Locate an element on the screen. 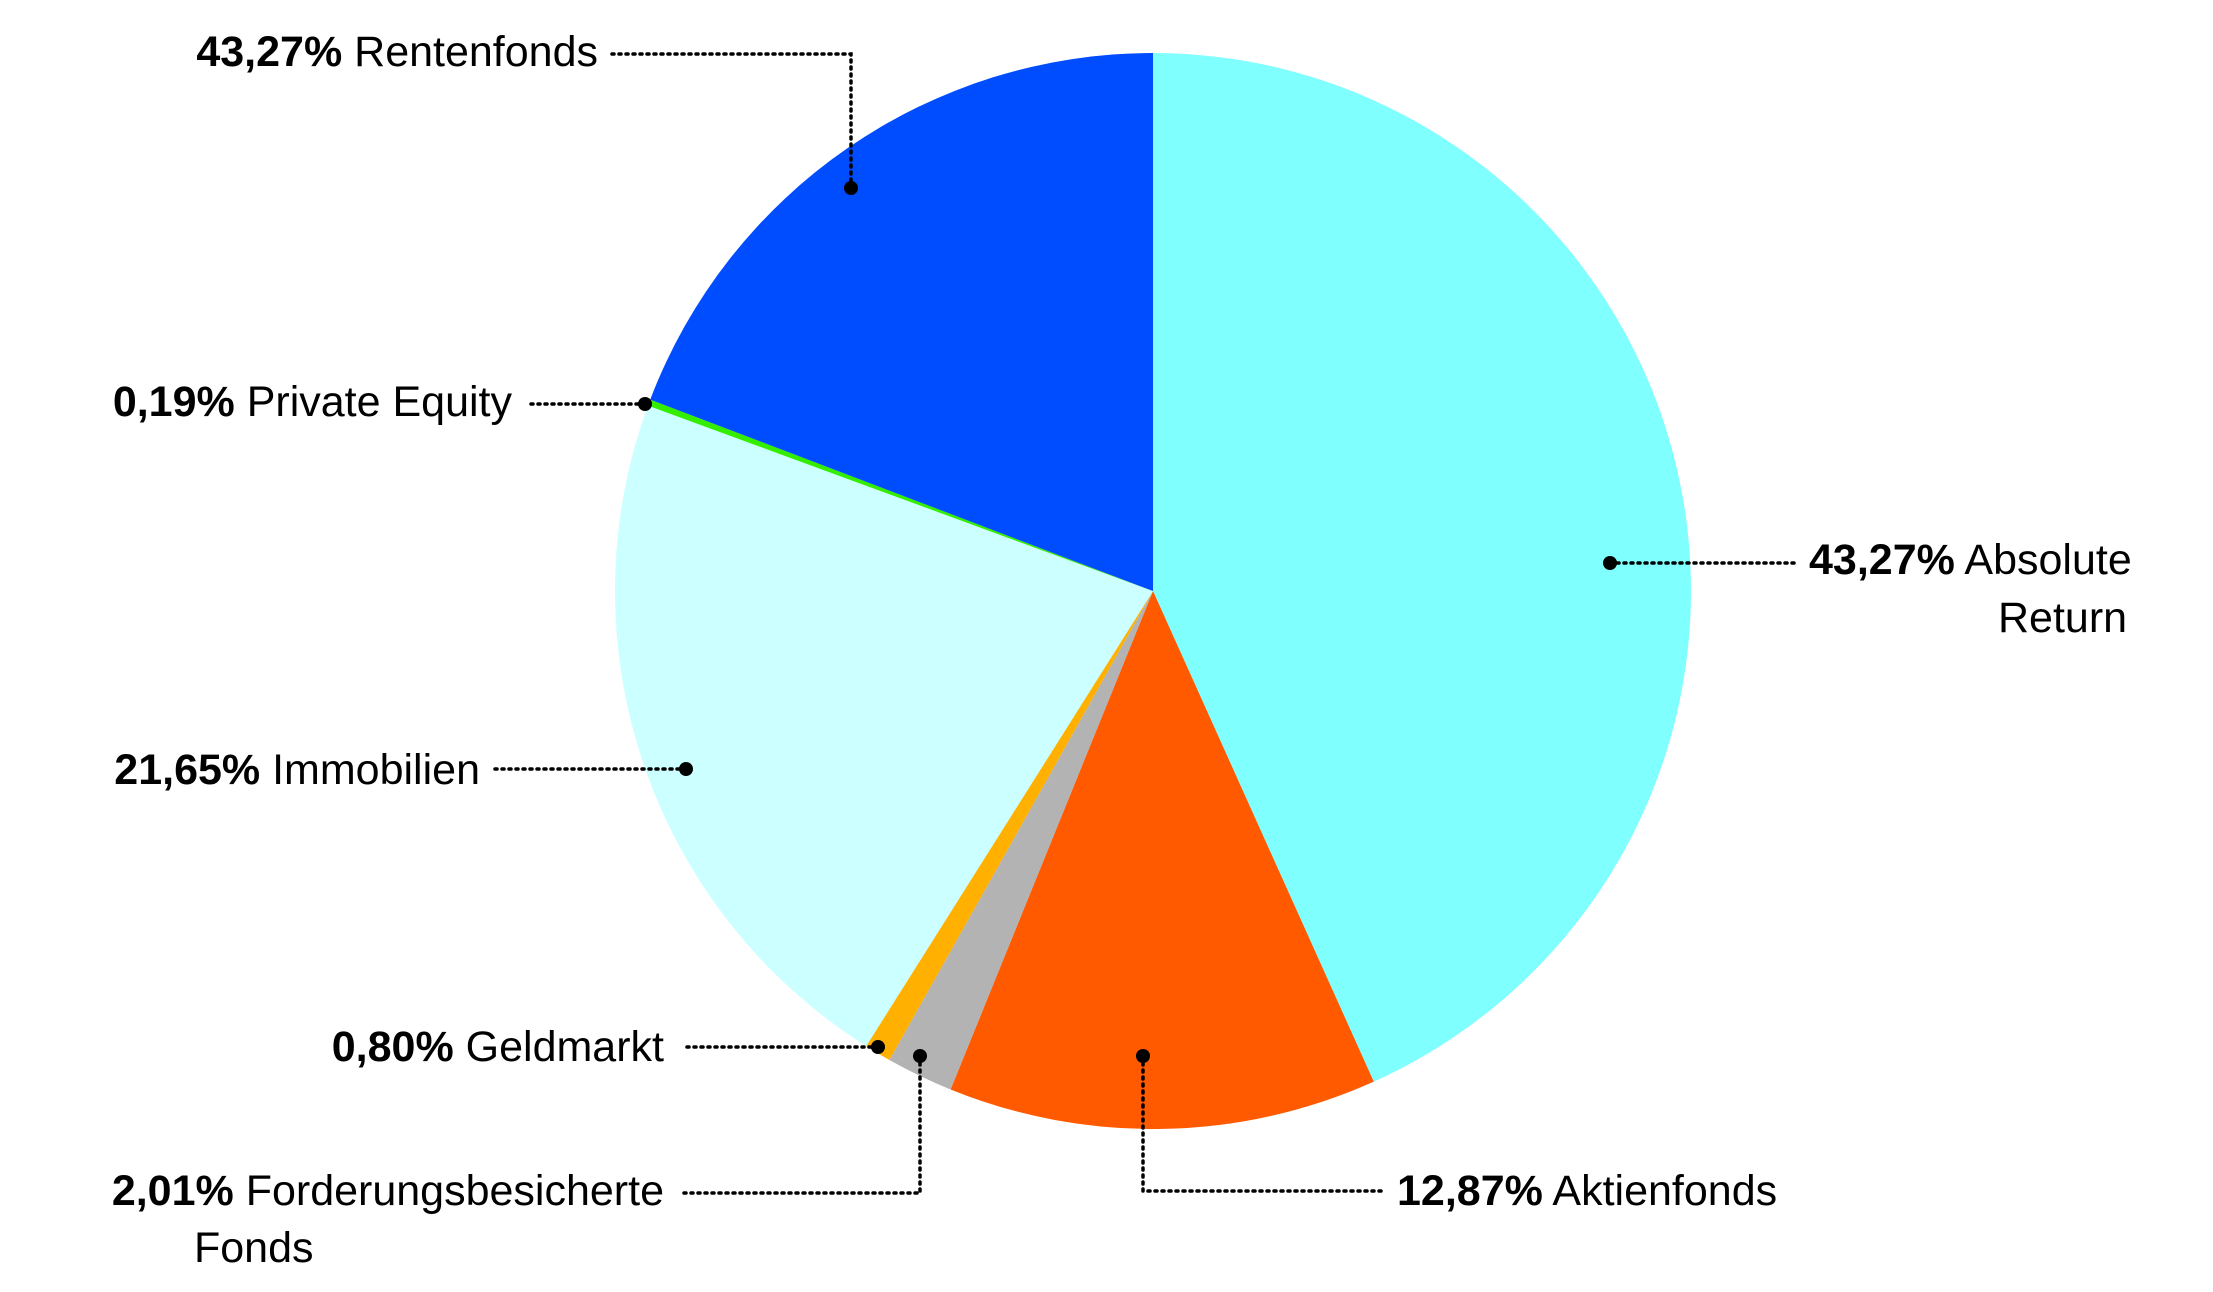 The width and height of the screenshot is (2213, 1292). pie-slice-private-equity is located at coordinates (900, 495).